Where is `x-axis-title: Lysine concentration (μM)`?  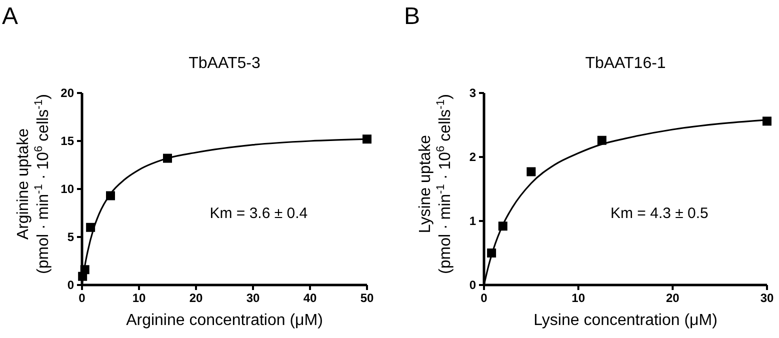 x-axis-title: Lysine concentration (μM) is located at coordinates (626, 320).